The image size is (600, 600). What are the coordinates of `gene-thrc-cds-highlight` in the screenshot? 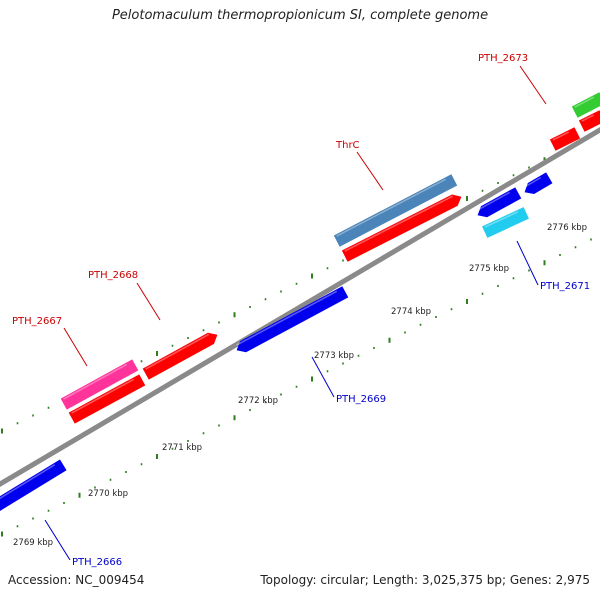 It's located at (399, 223).